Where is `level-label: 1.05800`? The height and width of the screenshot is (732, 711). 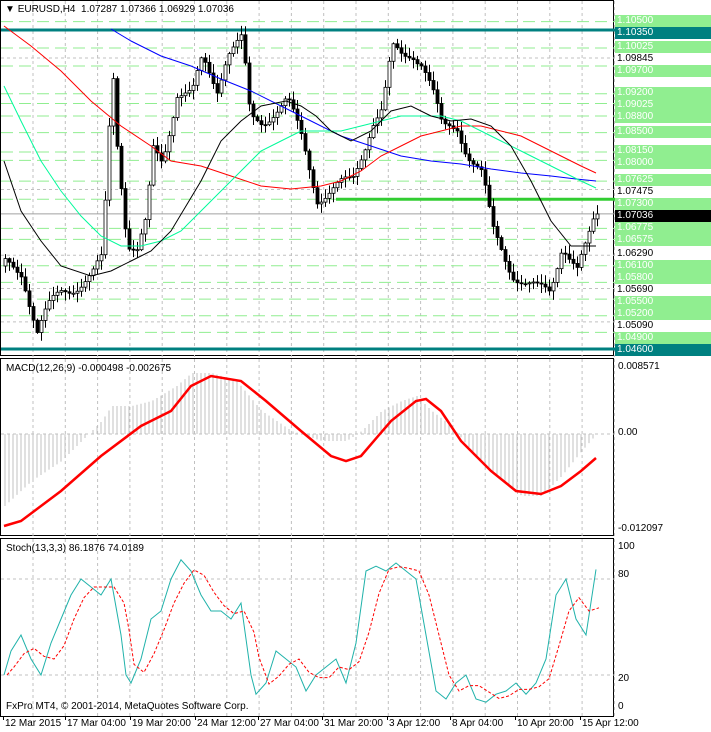
level-label: 1.05800 is located at coordinates (663, 278).